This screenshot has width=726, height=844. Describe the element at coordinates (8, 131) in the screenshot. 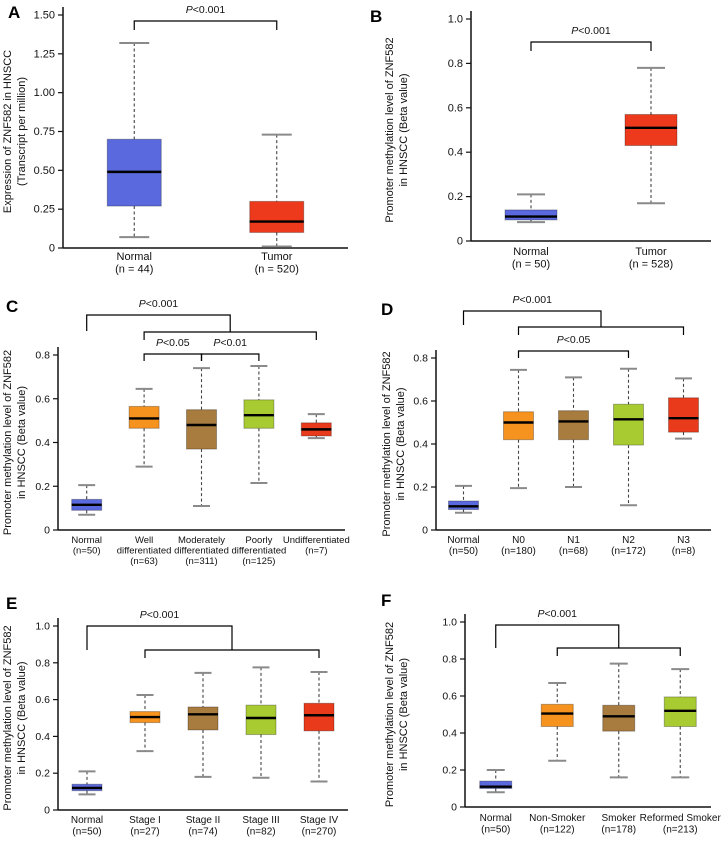

I see `y-axis-title: Expression of ZNF582 in HNSCC` at that location.